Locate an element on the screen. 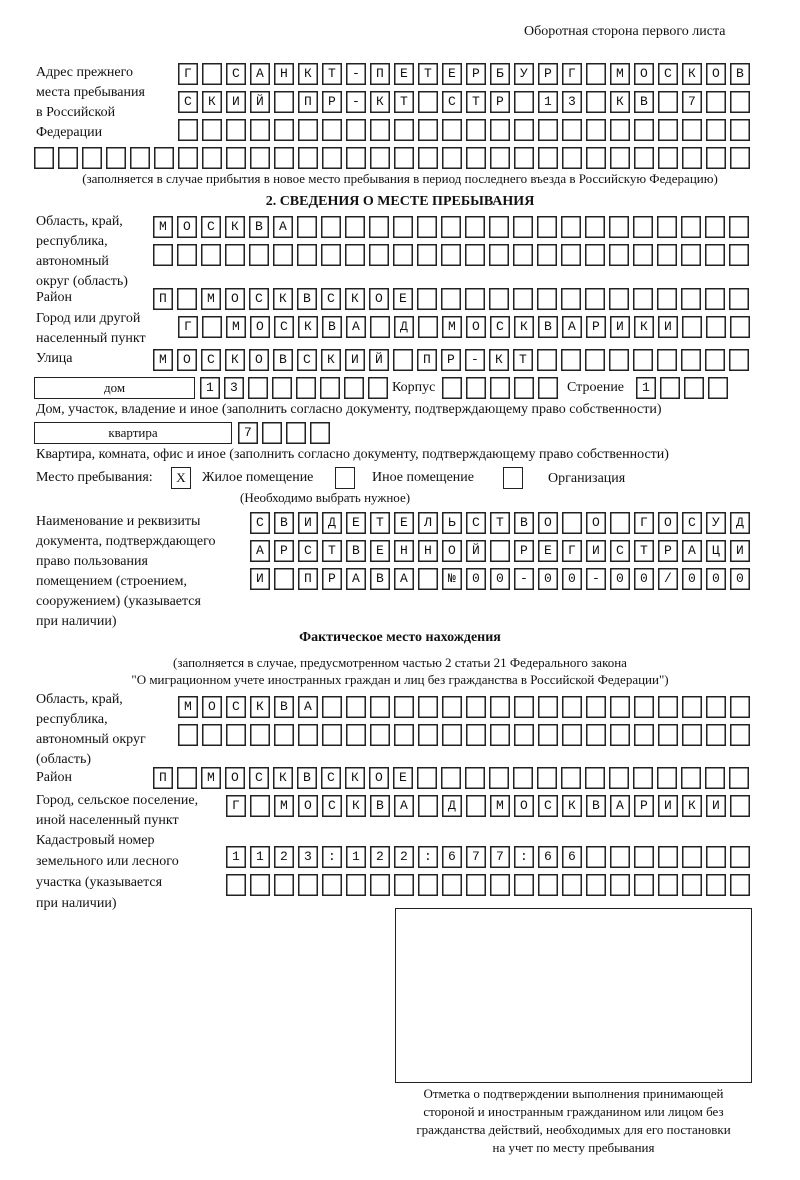 The width and height of the screenshot is (800, 1180). house-row: 13 is located at coordinates (294, 388).